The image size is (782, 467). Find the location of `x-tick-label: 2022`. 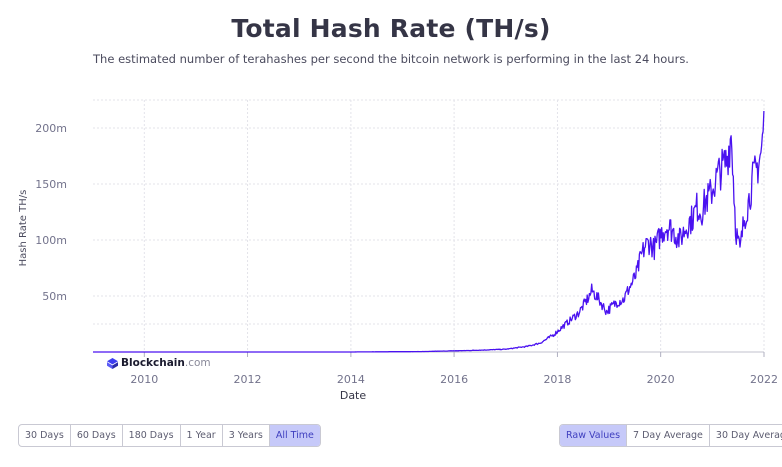

x-tick-label: 2022 is located at coordinates (764, 379).